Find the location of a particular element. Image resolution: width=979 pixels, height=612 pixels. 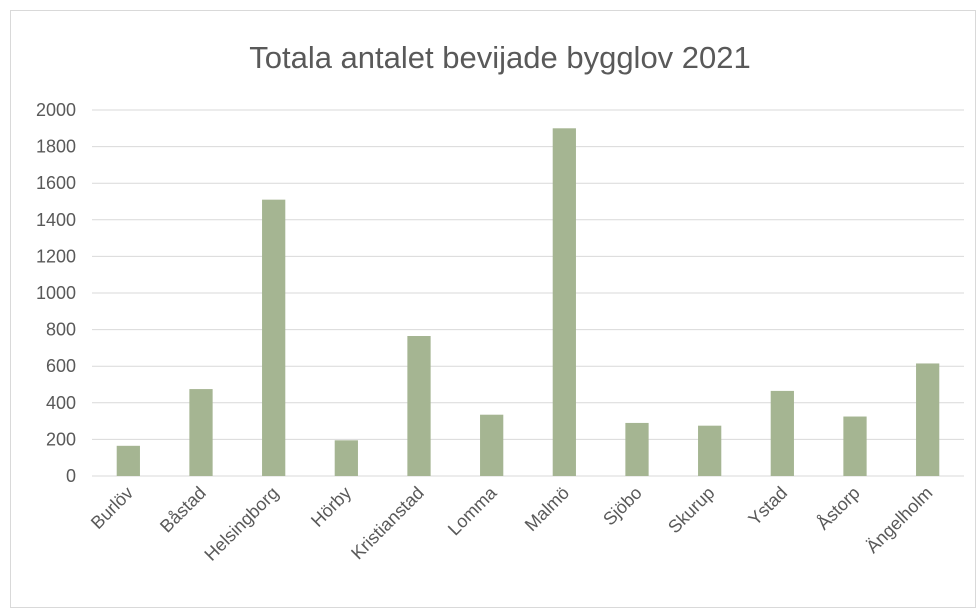

x-tick-label: Skurup is located at coordinates (691, 510).